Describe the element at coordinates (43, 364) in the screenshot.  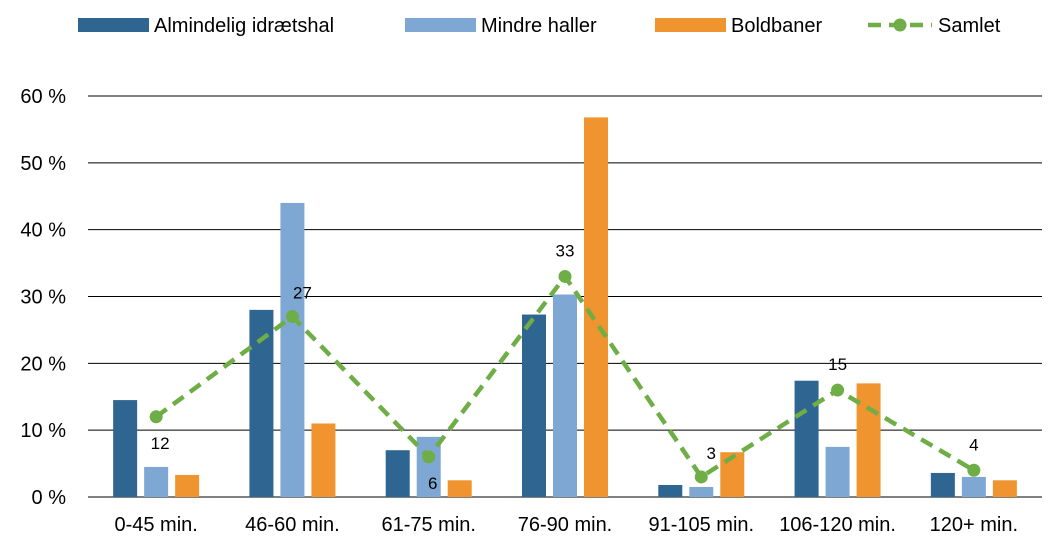
I see `y-tick-label: 20 %` at that location.